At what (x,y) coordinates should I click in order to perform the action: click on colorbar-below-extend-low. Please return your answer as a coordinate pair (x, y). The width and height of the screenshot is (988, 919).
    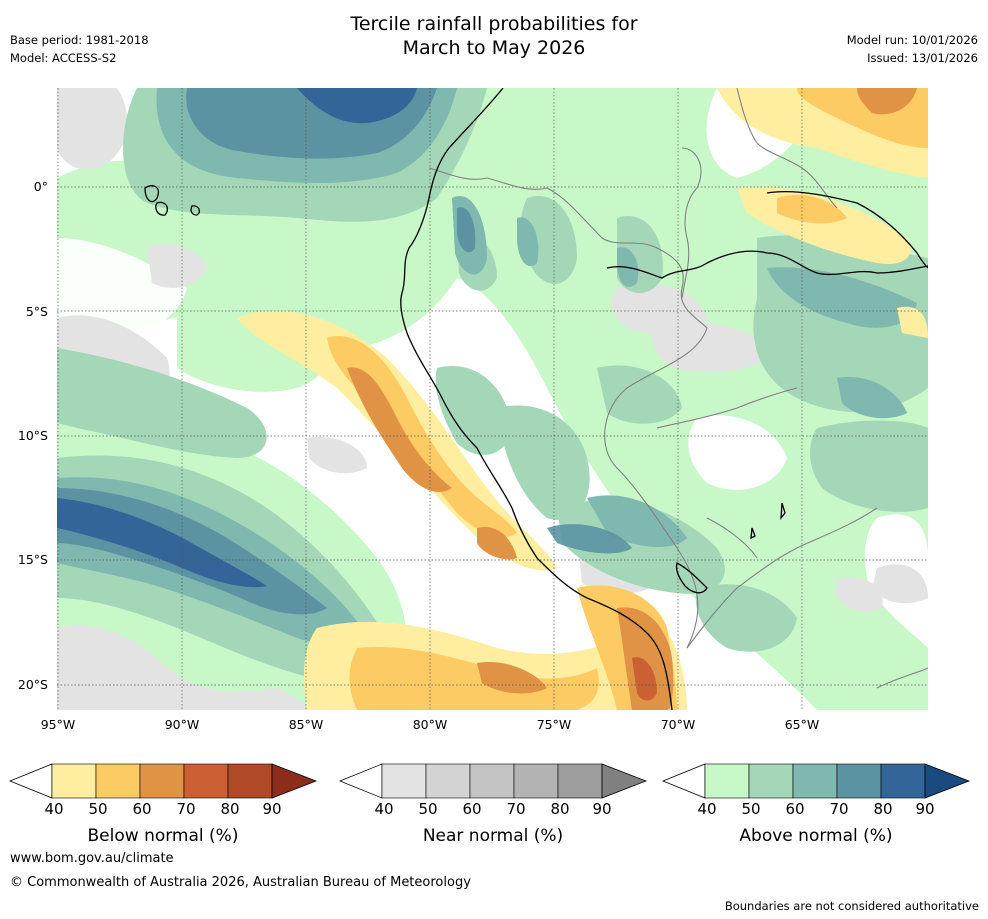
    Looking at the image, I should click on (30, 781).